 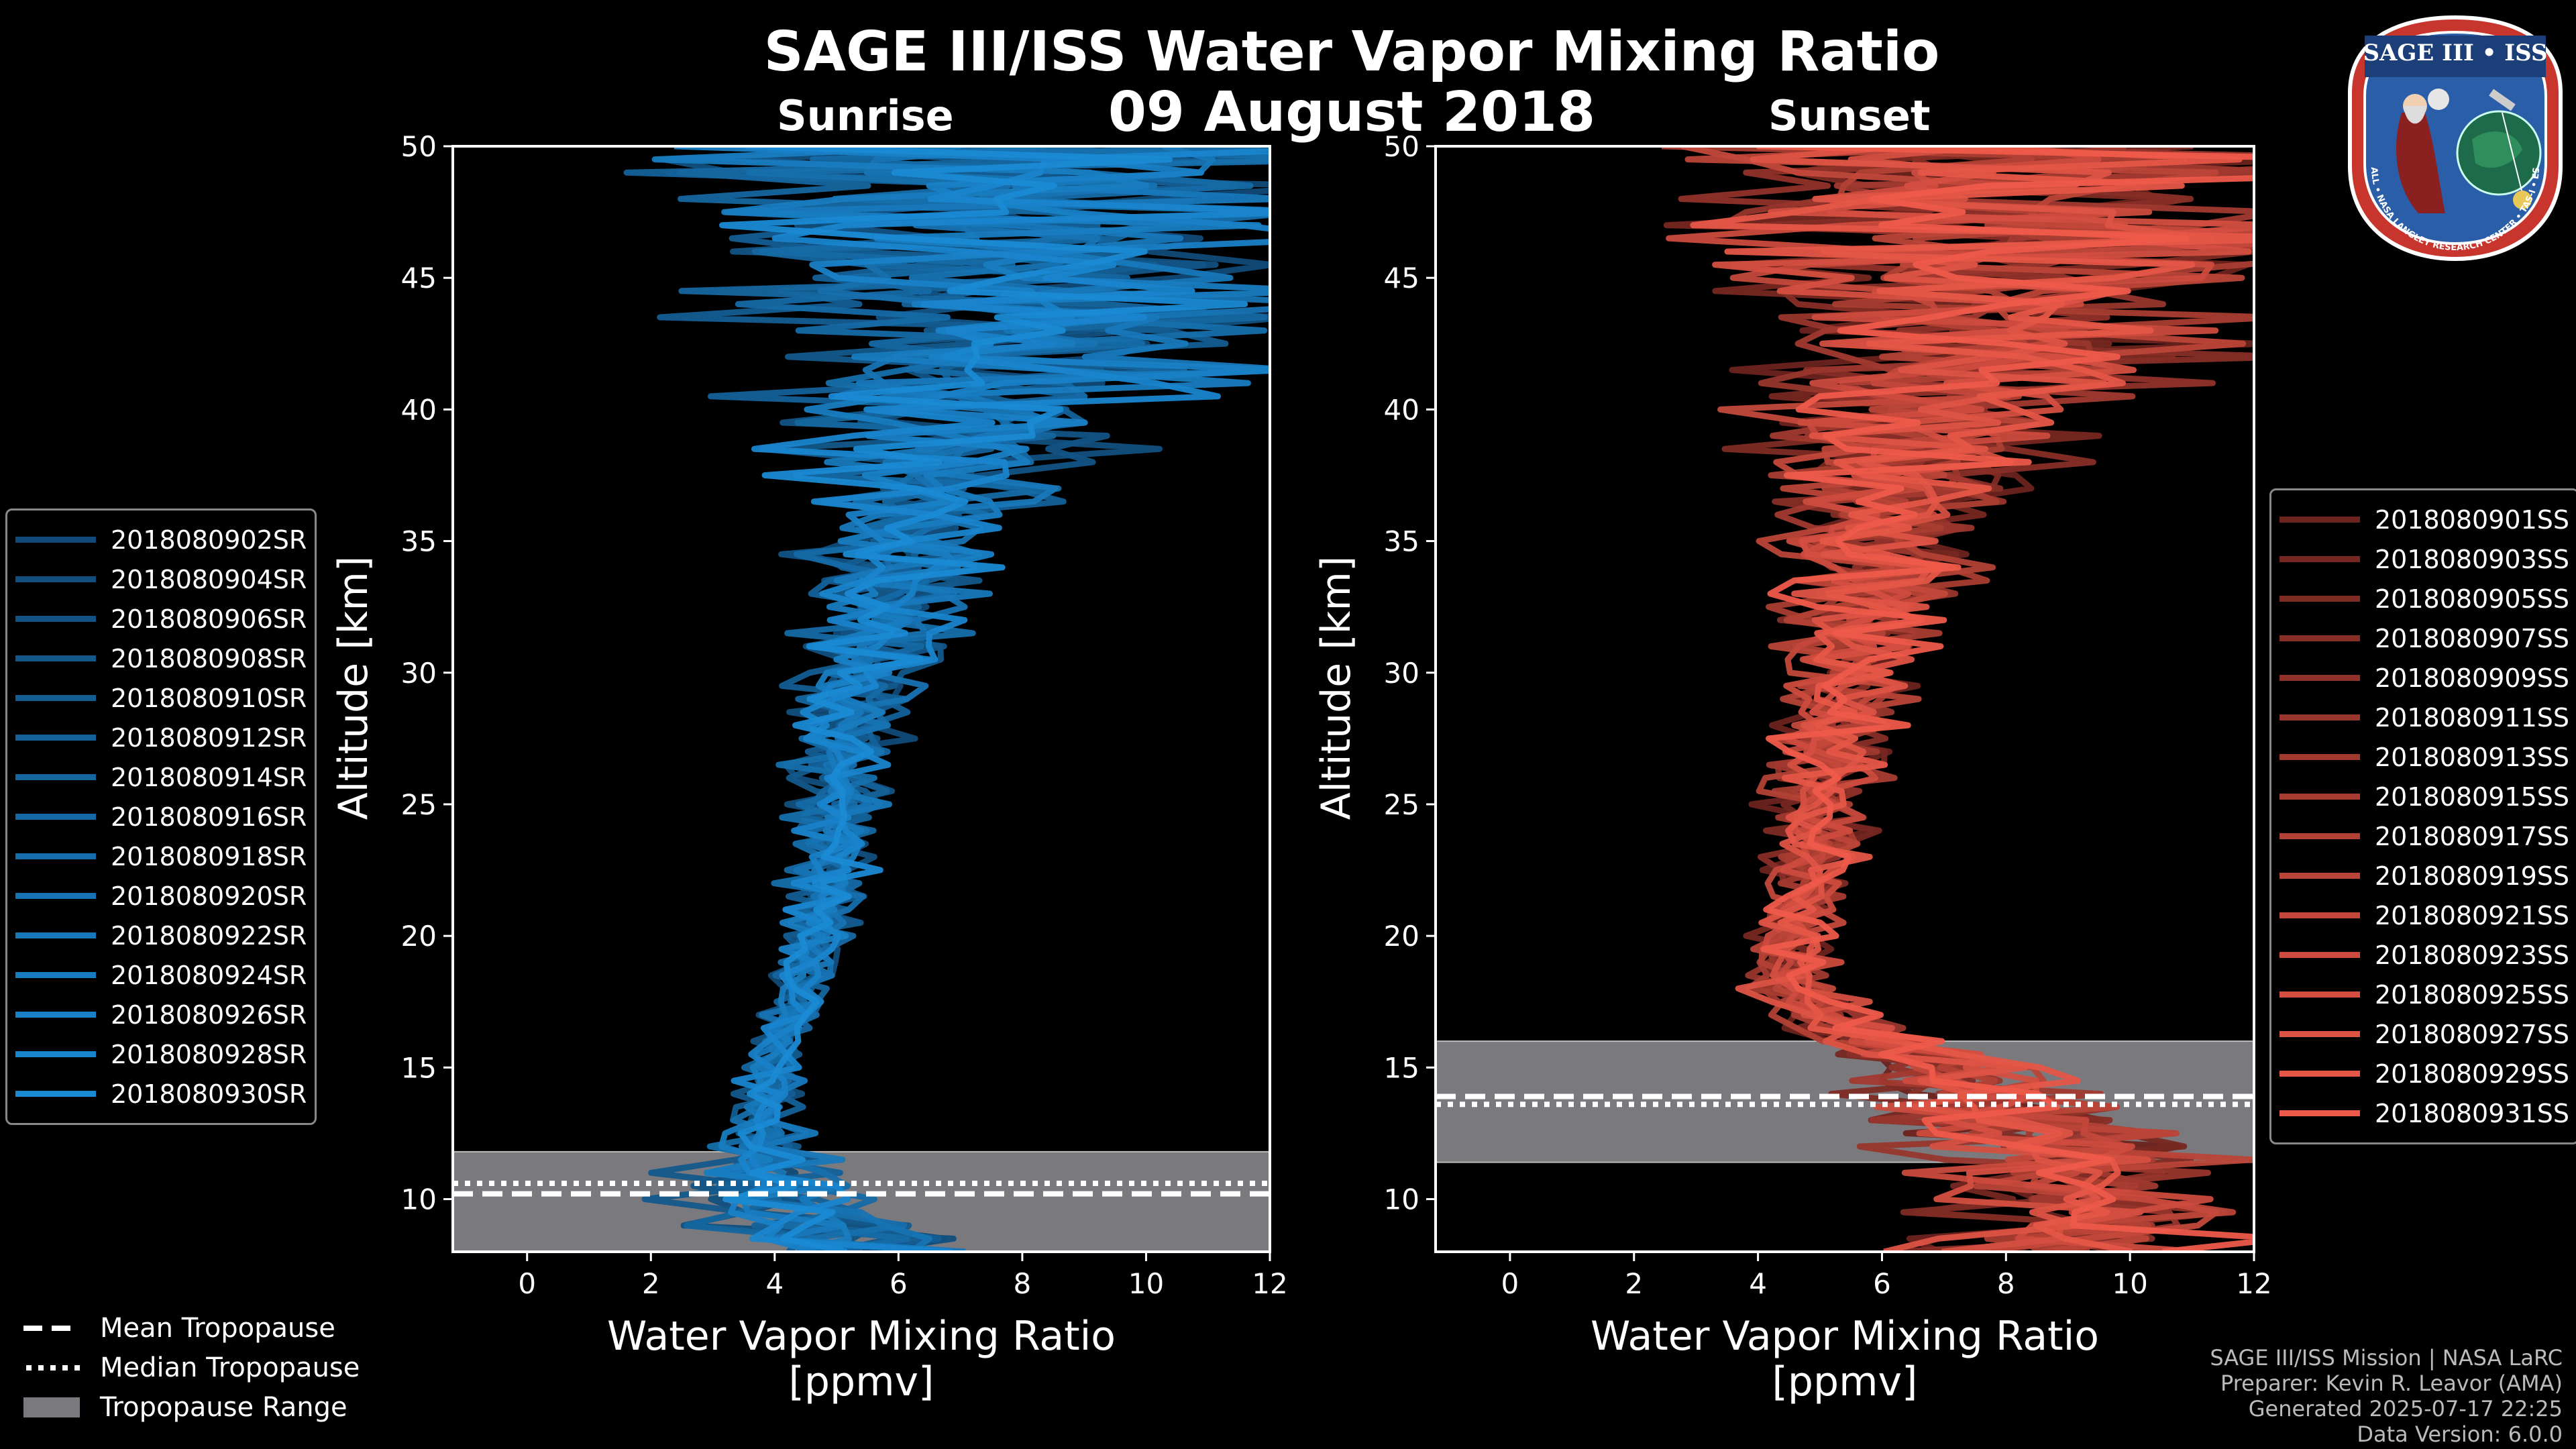 What do you see at coordinates (419, 146) in the screenshot?
I see `y-tick-label: 50` at bounding box center [419, 146].